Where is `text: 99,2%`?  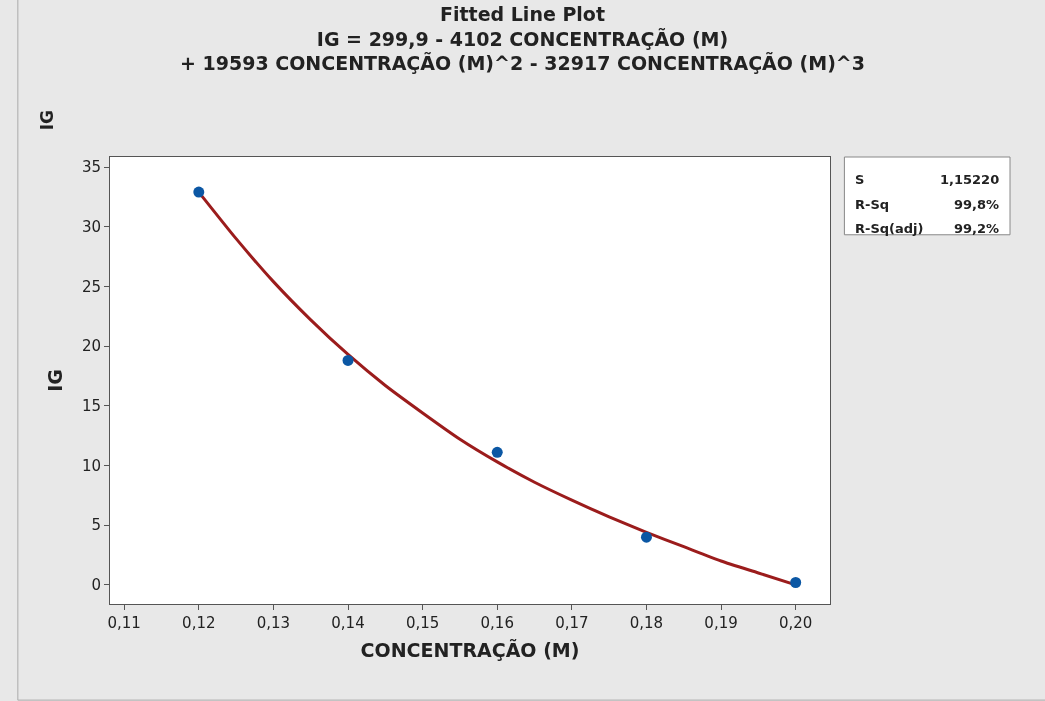
text: 99,2% is located at coordinates (977, 228).